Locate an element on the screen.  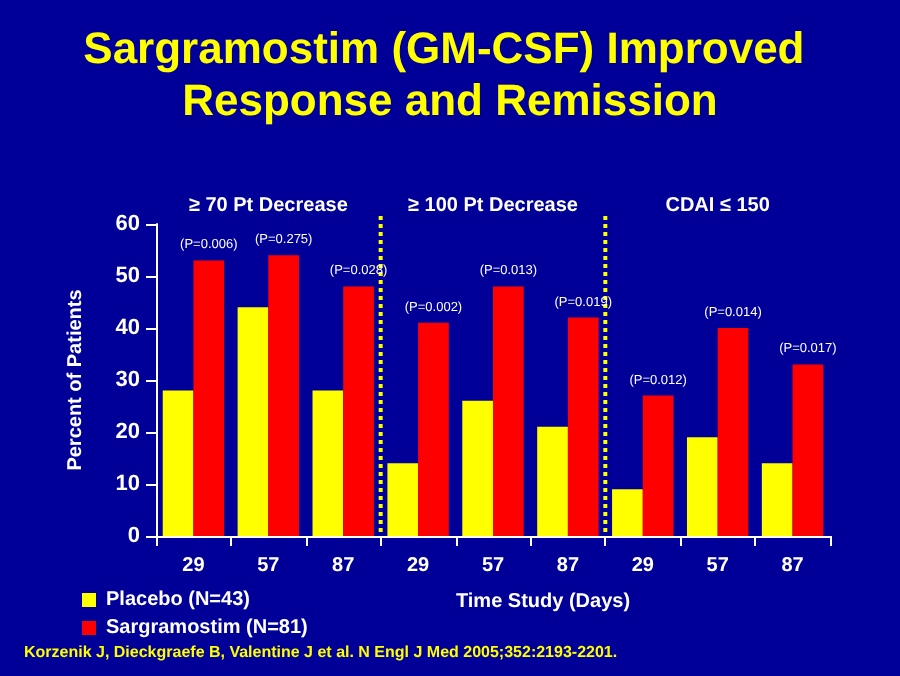
x-axis-title: Time Study (Days) is located at coordinates (543, 602).